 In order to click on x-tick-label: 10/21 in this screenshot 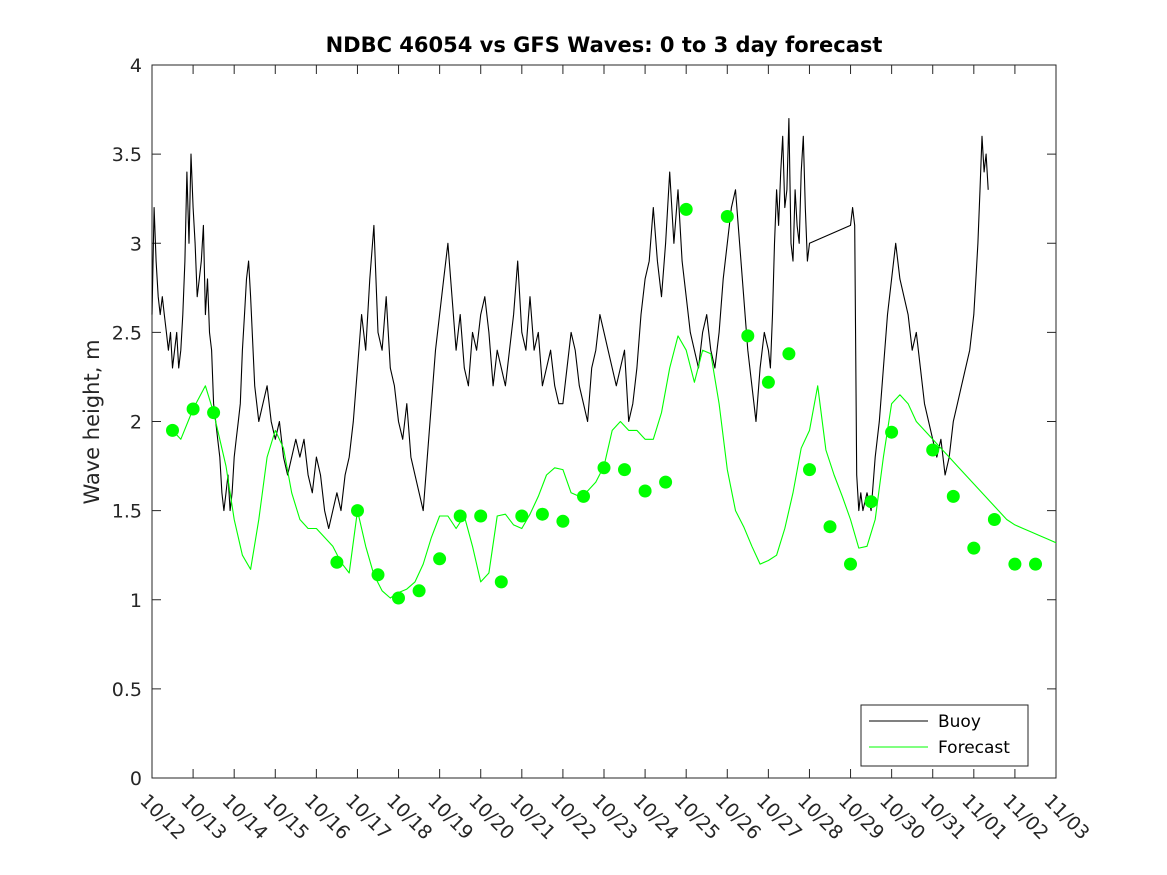, I will do `click(532, 817)`.